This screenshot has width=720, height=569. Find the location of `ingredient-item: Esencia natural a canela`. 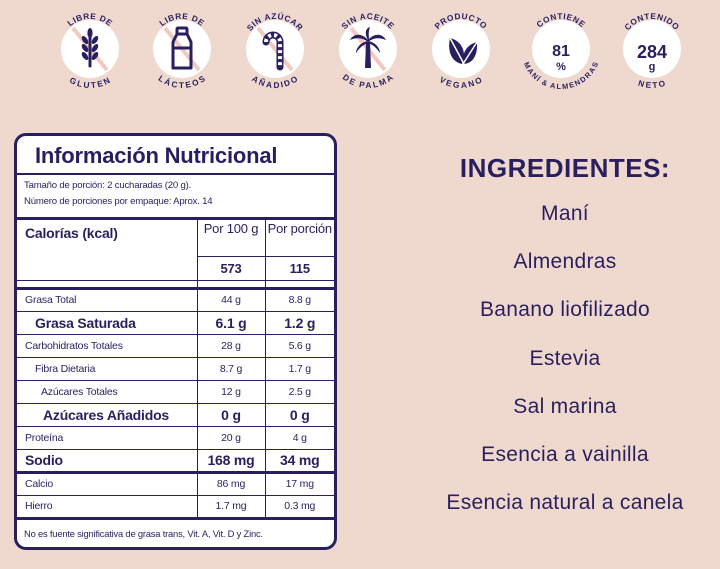

ingredient-item: Esencia natural a canela is located at coordinates (565, 503).